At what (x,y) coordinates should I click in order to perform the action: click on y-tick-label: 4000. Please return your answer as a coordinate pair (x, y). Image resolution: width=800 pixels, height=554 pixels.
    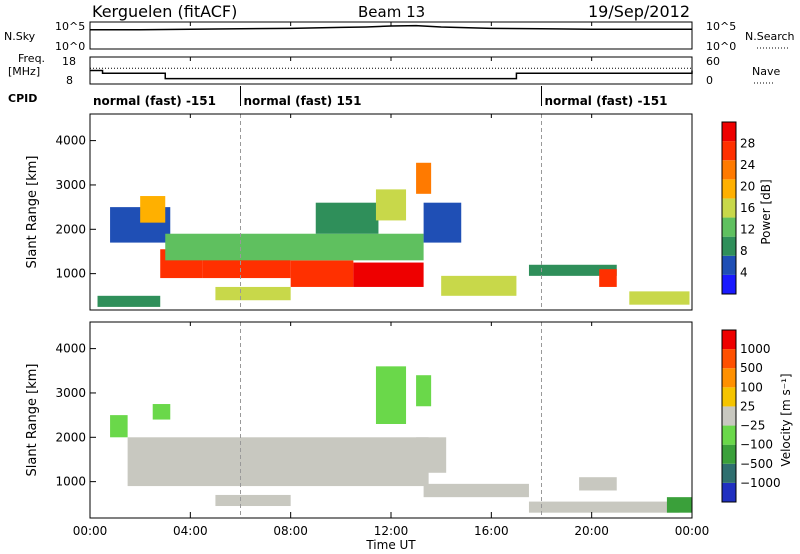
    Looking at the image, I should click on (70, 349).